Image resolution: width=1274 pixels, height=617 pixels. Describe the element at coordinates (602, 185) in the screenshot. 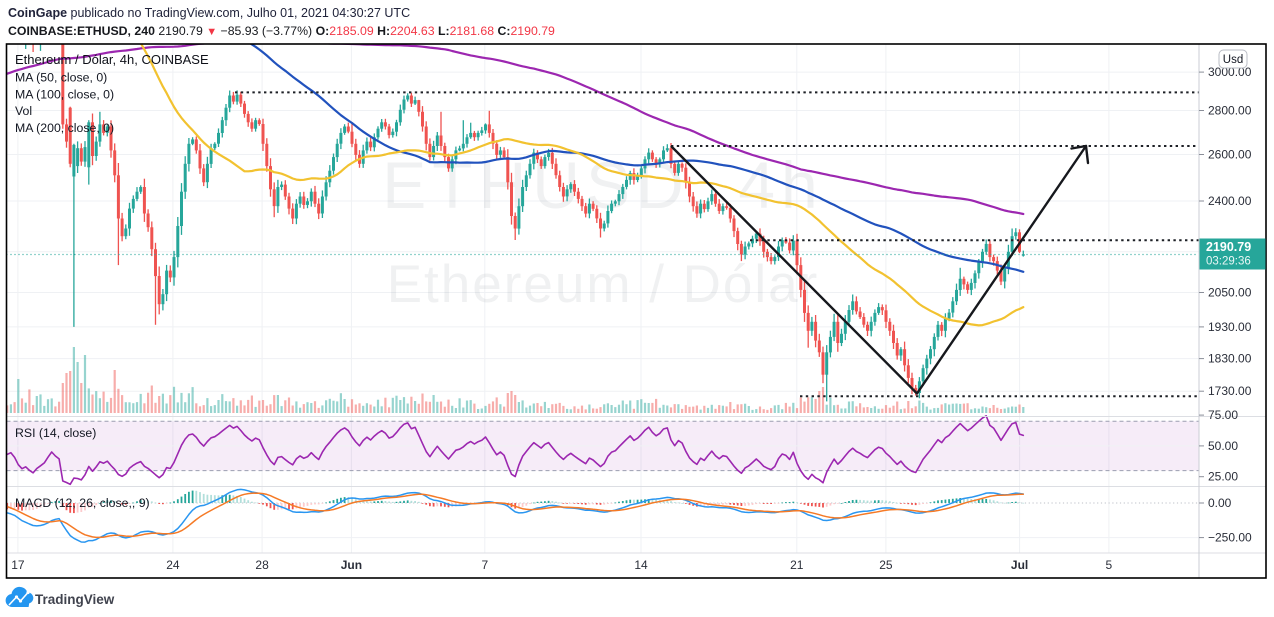

I see `svg-text: ETHUSD, 4h` at that location.